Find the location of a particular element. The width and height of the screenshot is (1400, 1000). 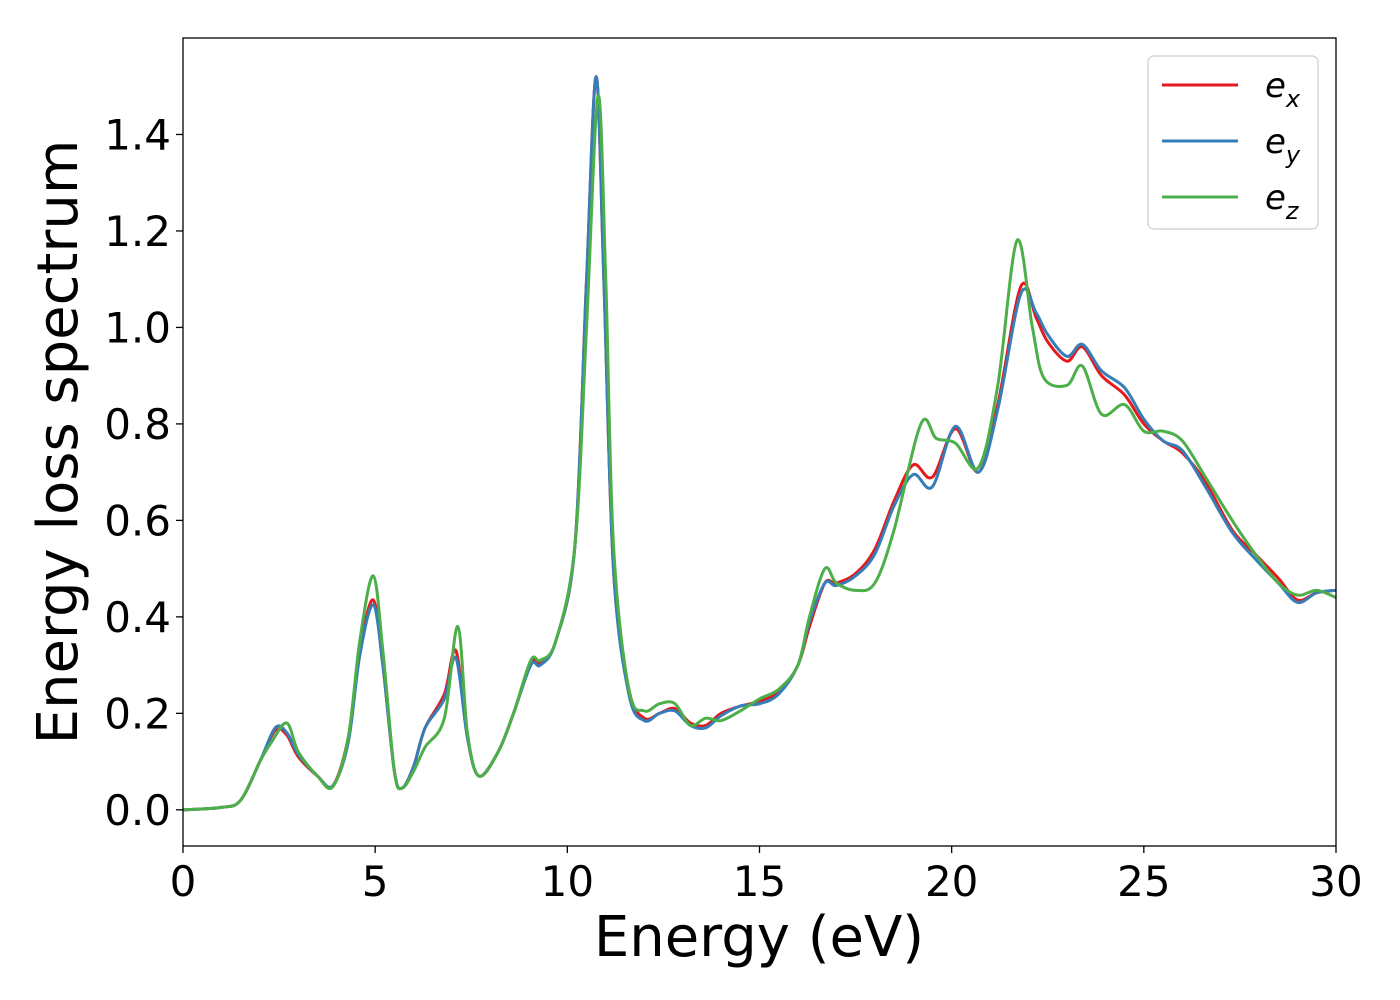

legend-label-e-z: ez is located at coordinates (1282, 201).